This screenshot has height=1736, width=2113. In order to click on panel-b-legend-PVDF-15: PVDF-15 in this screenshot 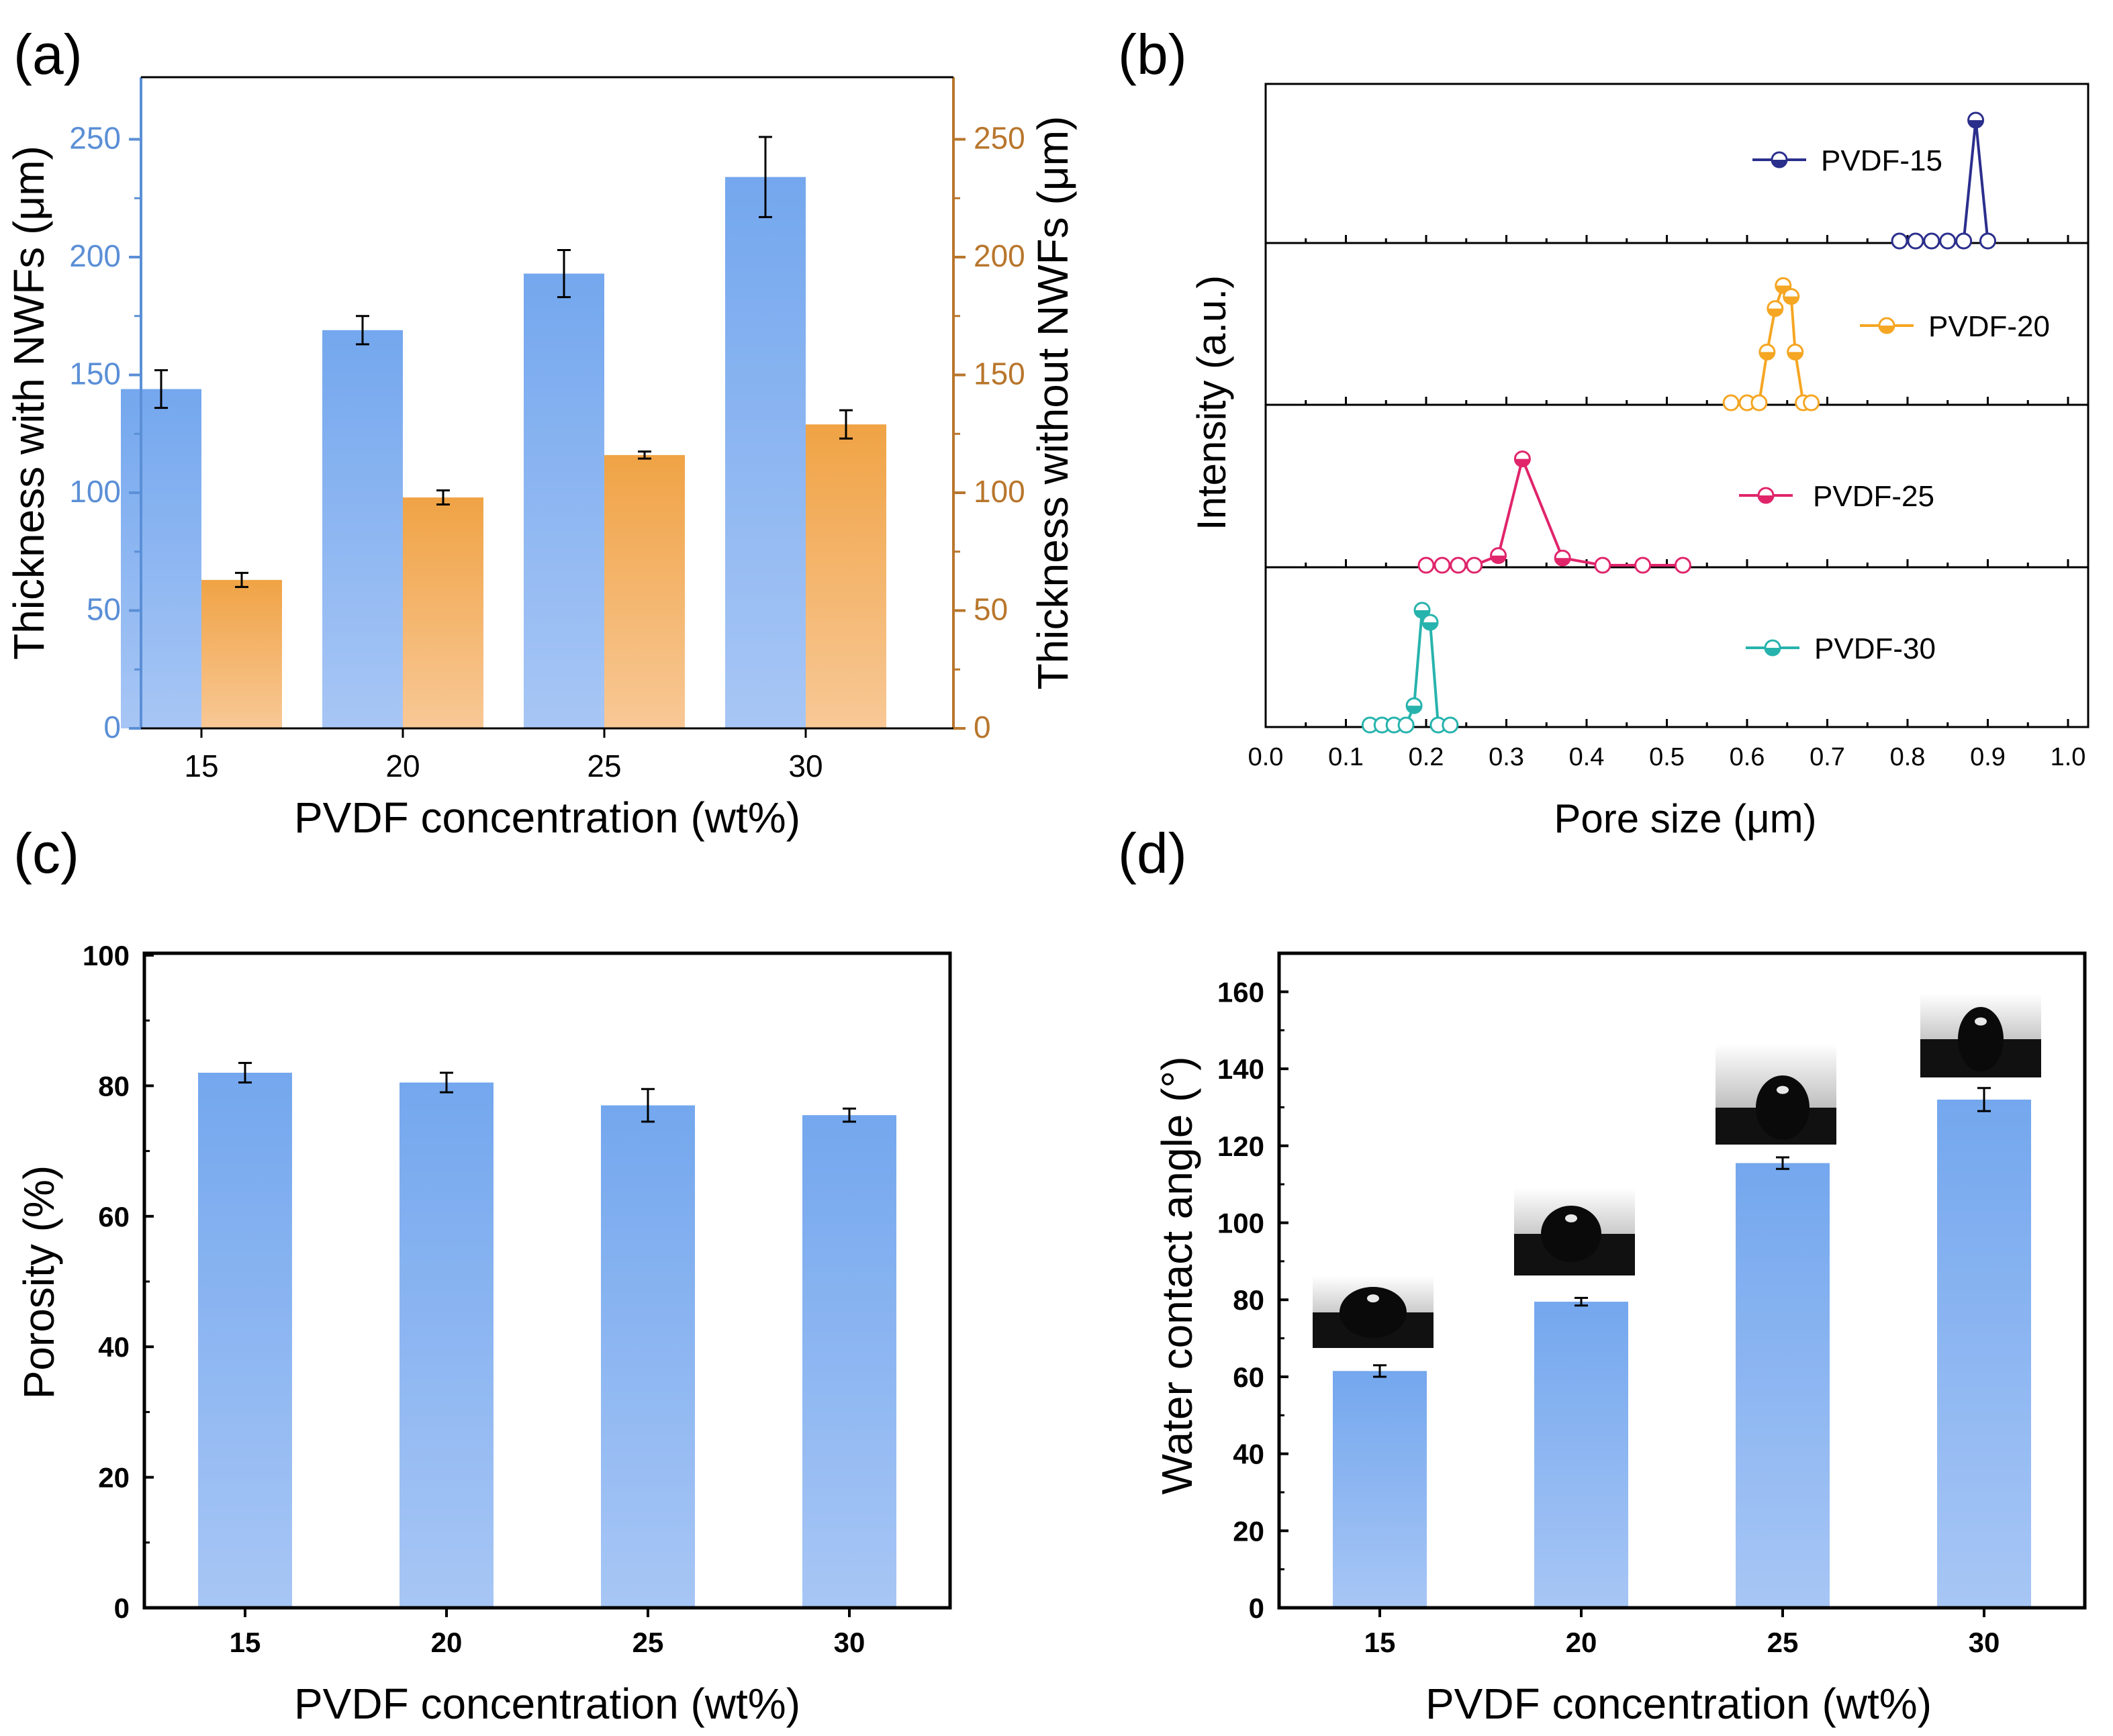, I will do `click(1847, 160)`.